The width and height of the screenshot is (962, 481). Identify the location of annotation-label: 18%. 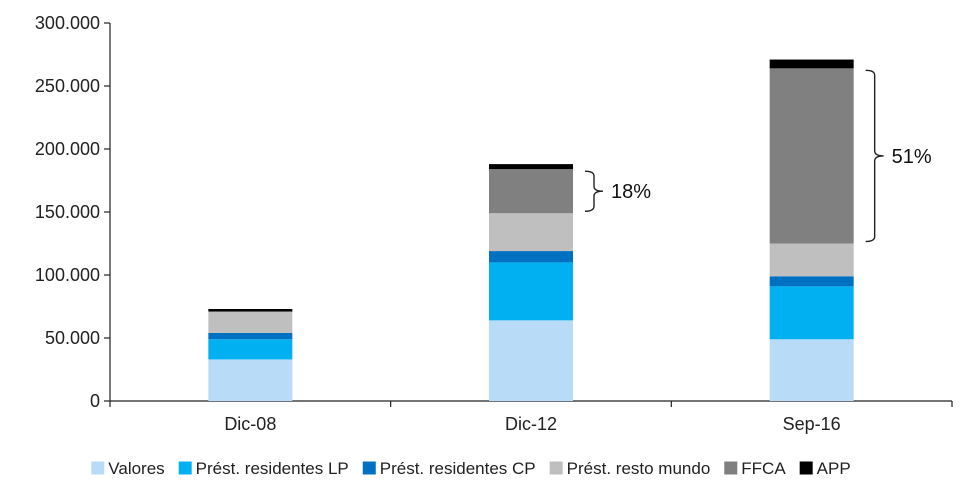
(631, 192).